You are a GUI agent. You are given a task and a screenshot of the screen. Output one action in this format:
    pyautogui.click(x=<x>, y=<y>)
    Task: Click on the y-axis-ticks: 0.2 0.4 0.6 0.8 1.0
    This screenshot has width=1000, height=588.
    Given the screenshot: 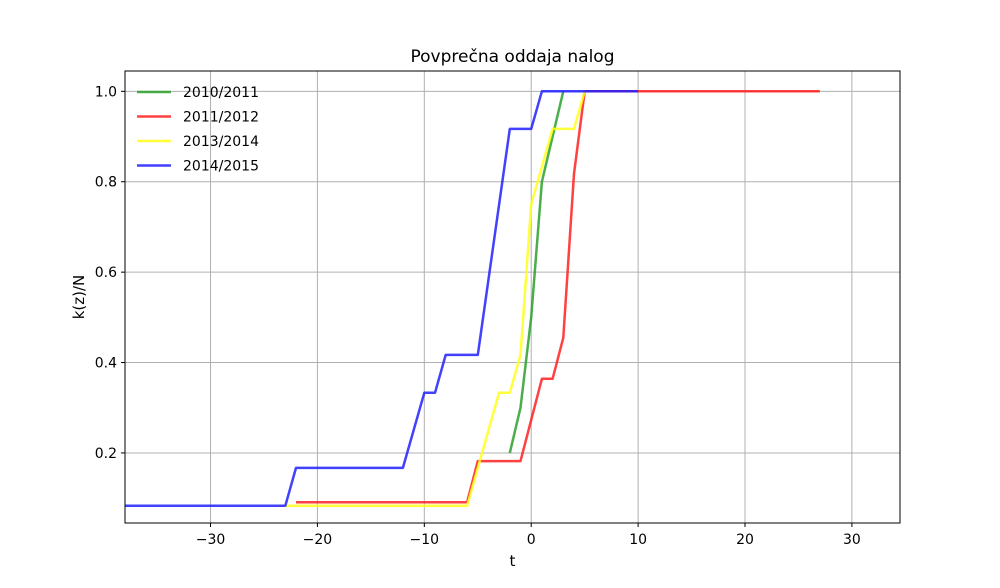 What is the action you would take?
    pyautogui.click(x=110, y=273)
    